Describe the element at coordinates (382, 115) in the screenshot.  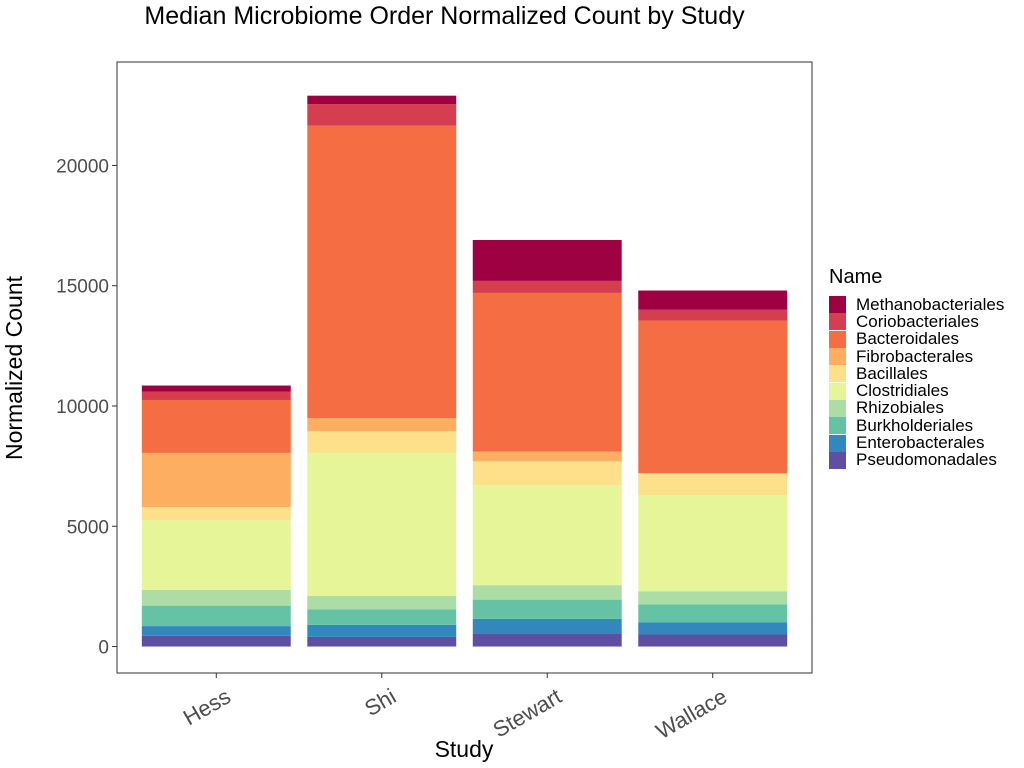
I see `bar-segment-shi-coriobacteriales` at that location.